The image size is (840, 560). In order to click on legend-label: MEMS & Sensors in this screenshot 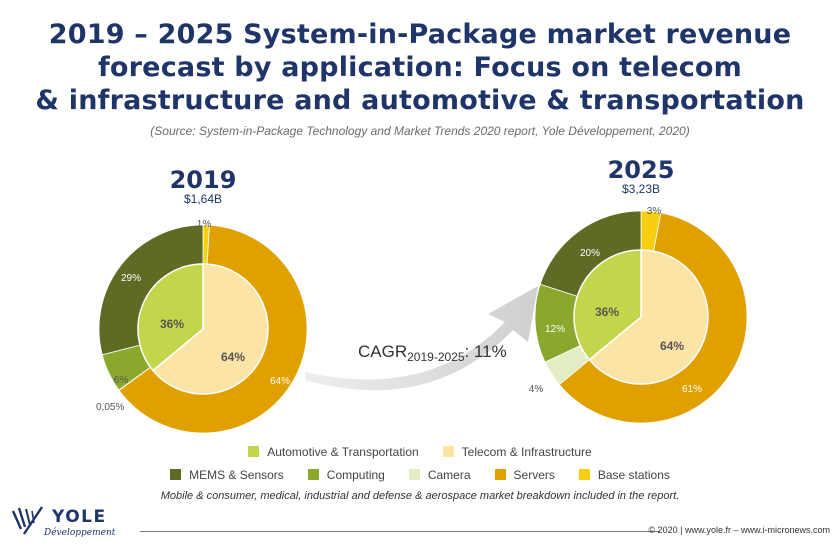, I will do `click(236, 475)`.